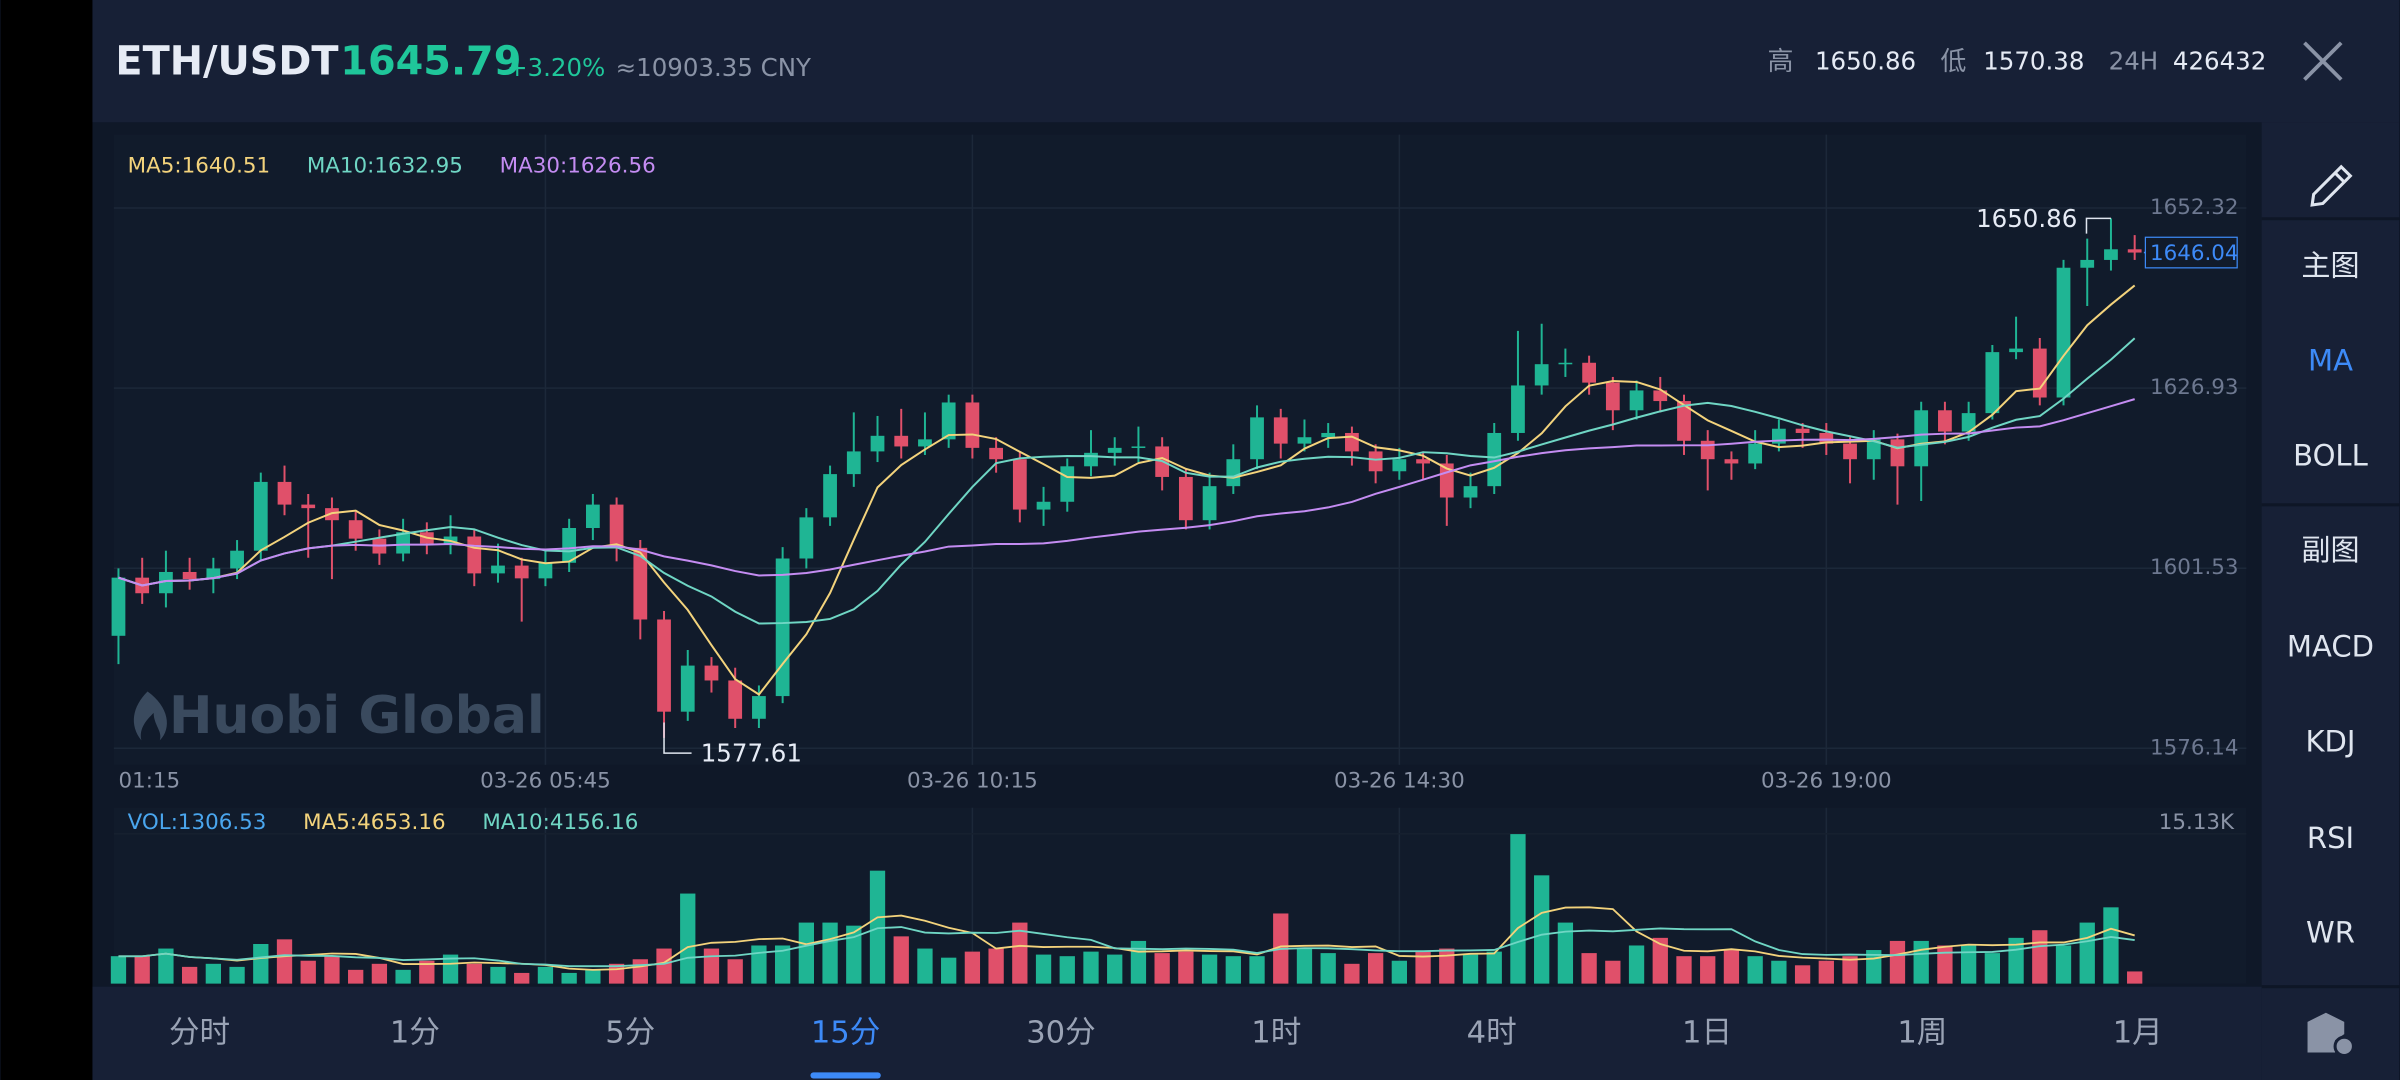  I want to click on tab-underline, so click(845, 1075).